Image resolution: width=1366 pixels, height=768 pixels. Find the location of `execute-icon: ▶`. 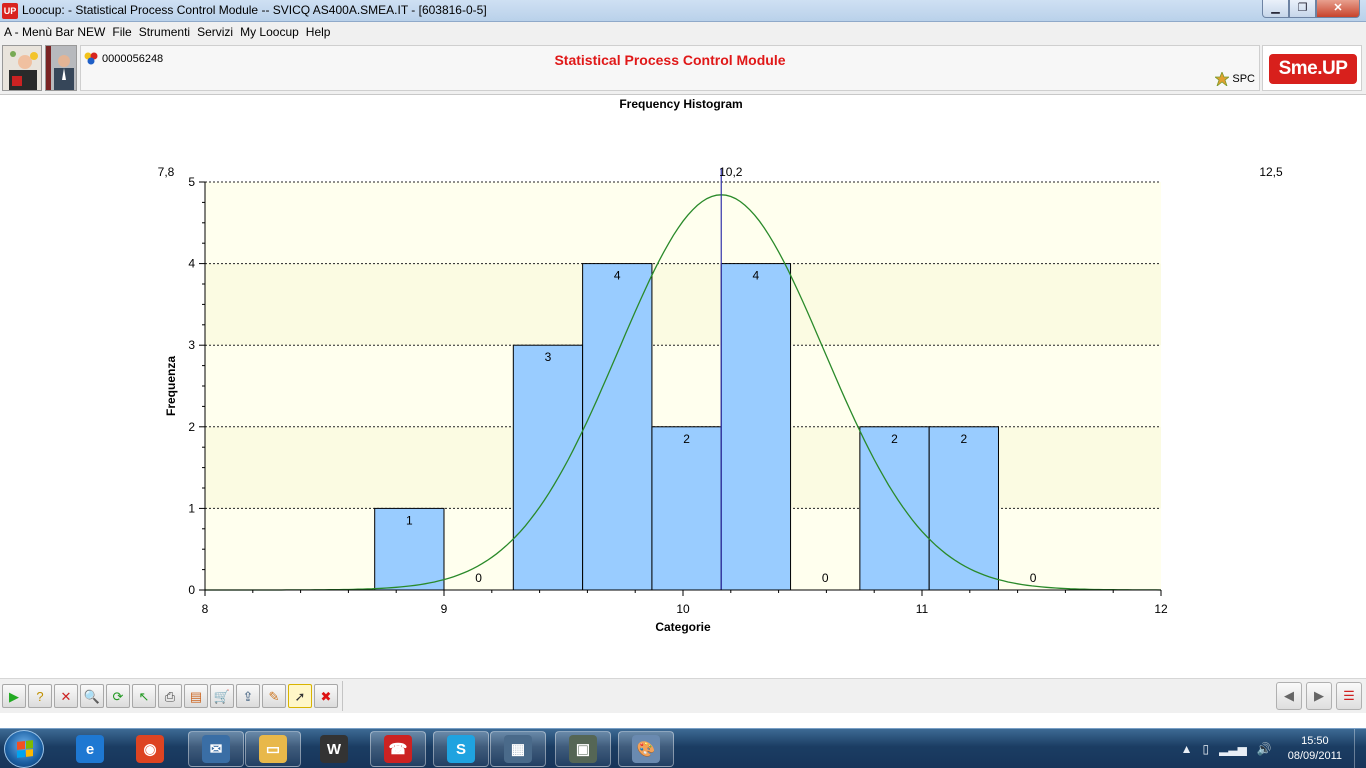

execute-icon: ▶ is located at coordinates (14, 696).